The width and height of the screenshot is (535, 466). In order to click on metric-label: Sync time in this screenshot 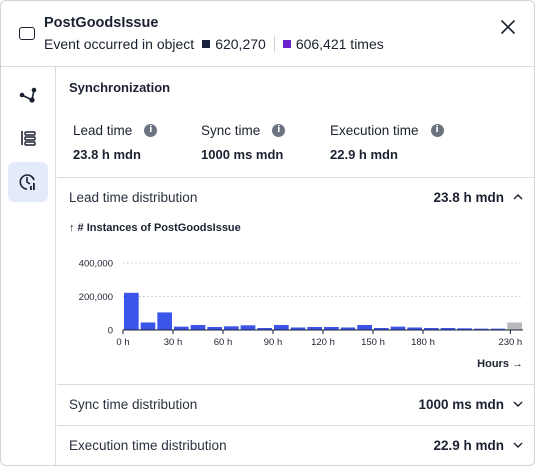, I will do `click(231, 130)`.